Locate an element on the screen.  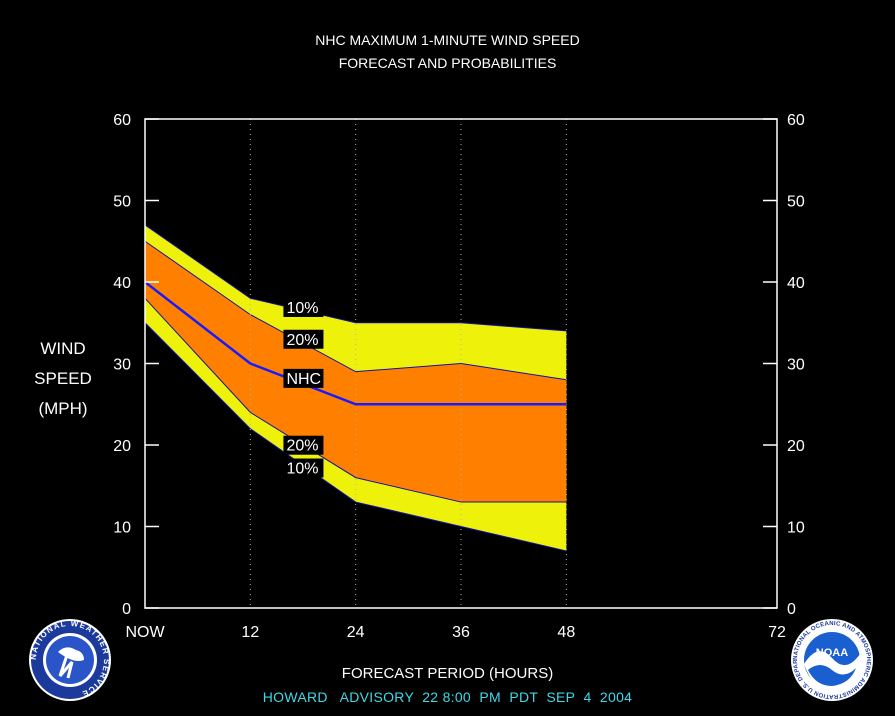
x-tick-label-0: NOW is located at coordinates (145, 632).